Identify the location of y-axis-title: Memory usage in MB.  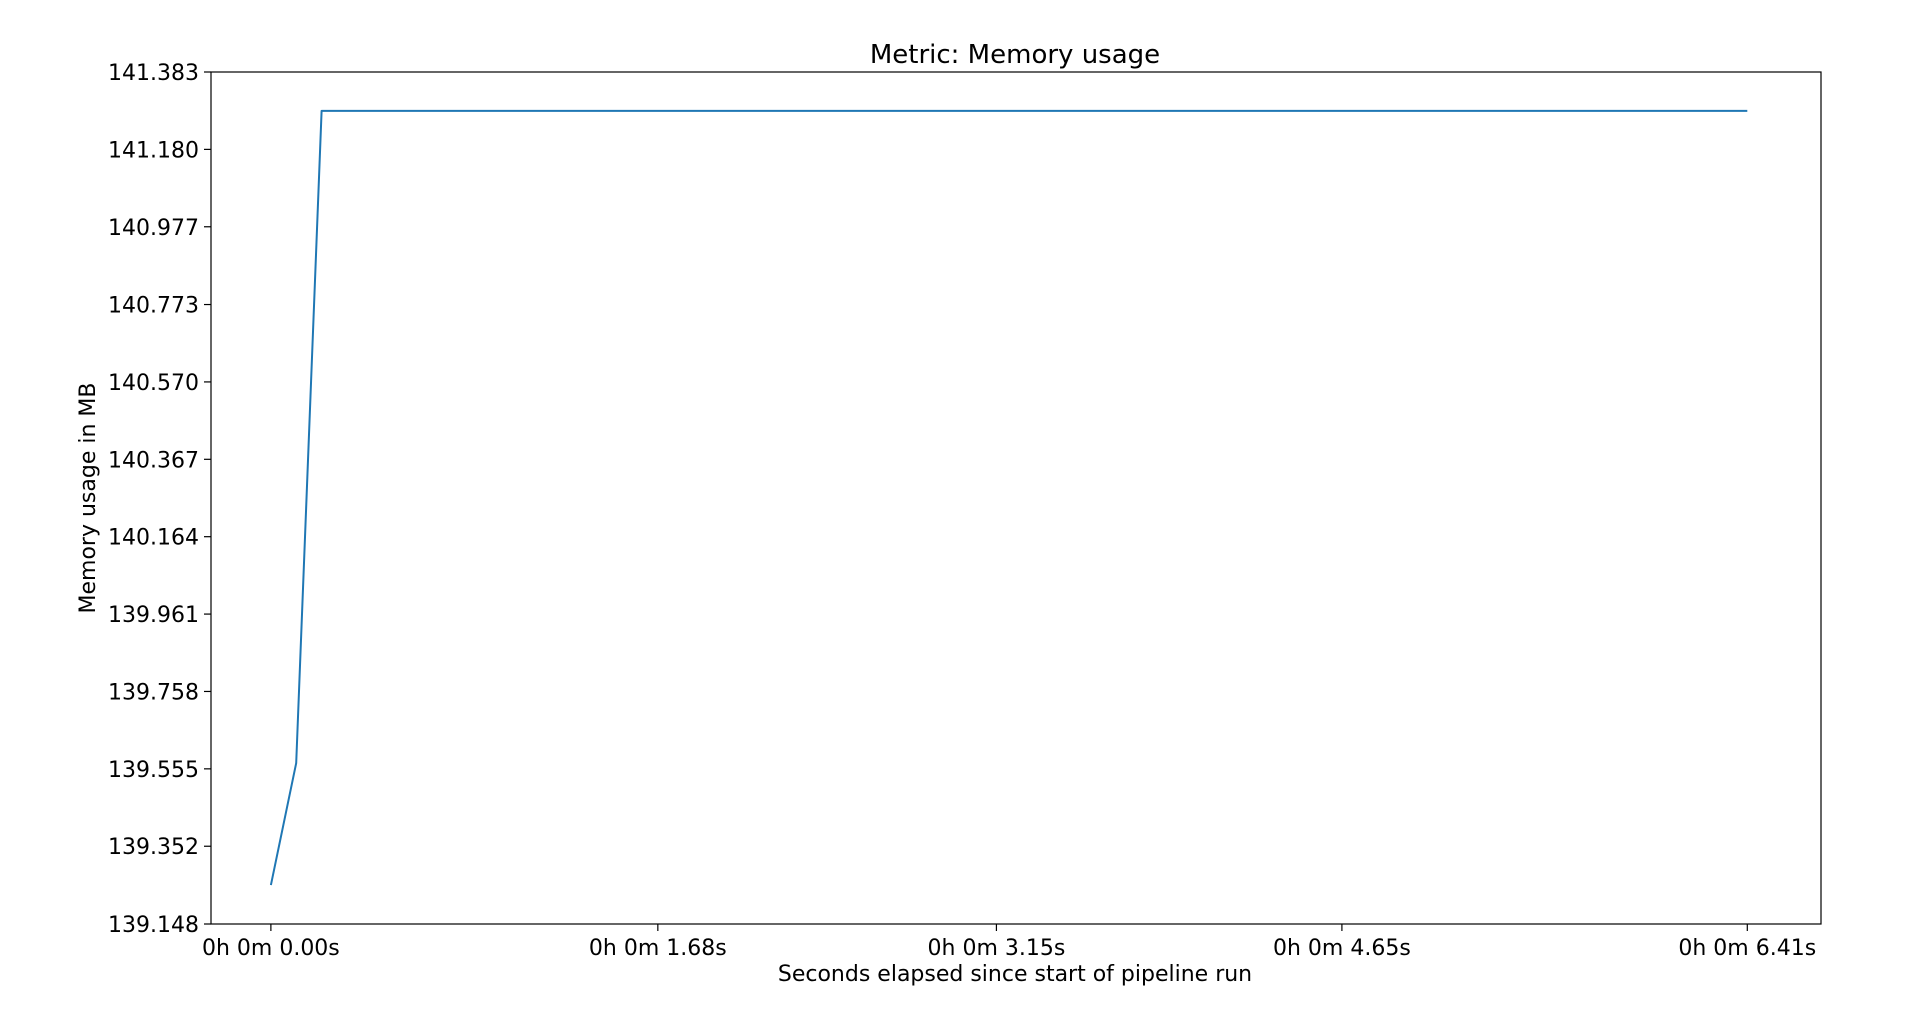
(88, 498).